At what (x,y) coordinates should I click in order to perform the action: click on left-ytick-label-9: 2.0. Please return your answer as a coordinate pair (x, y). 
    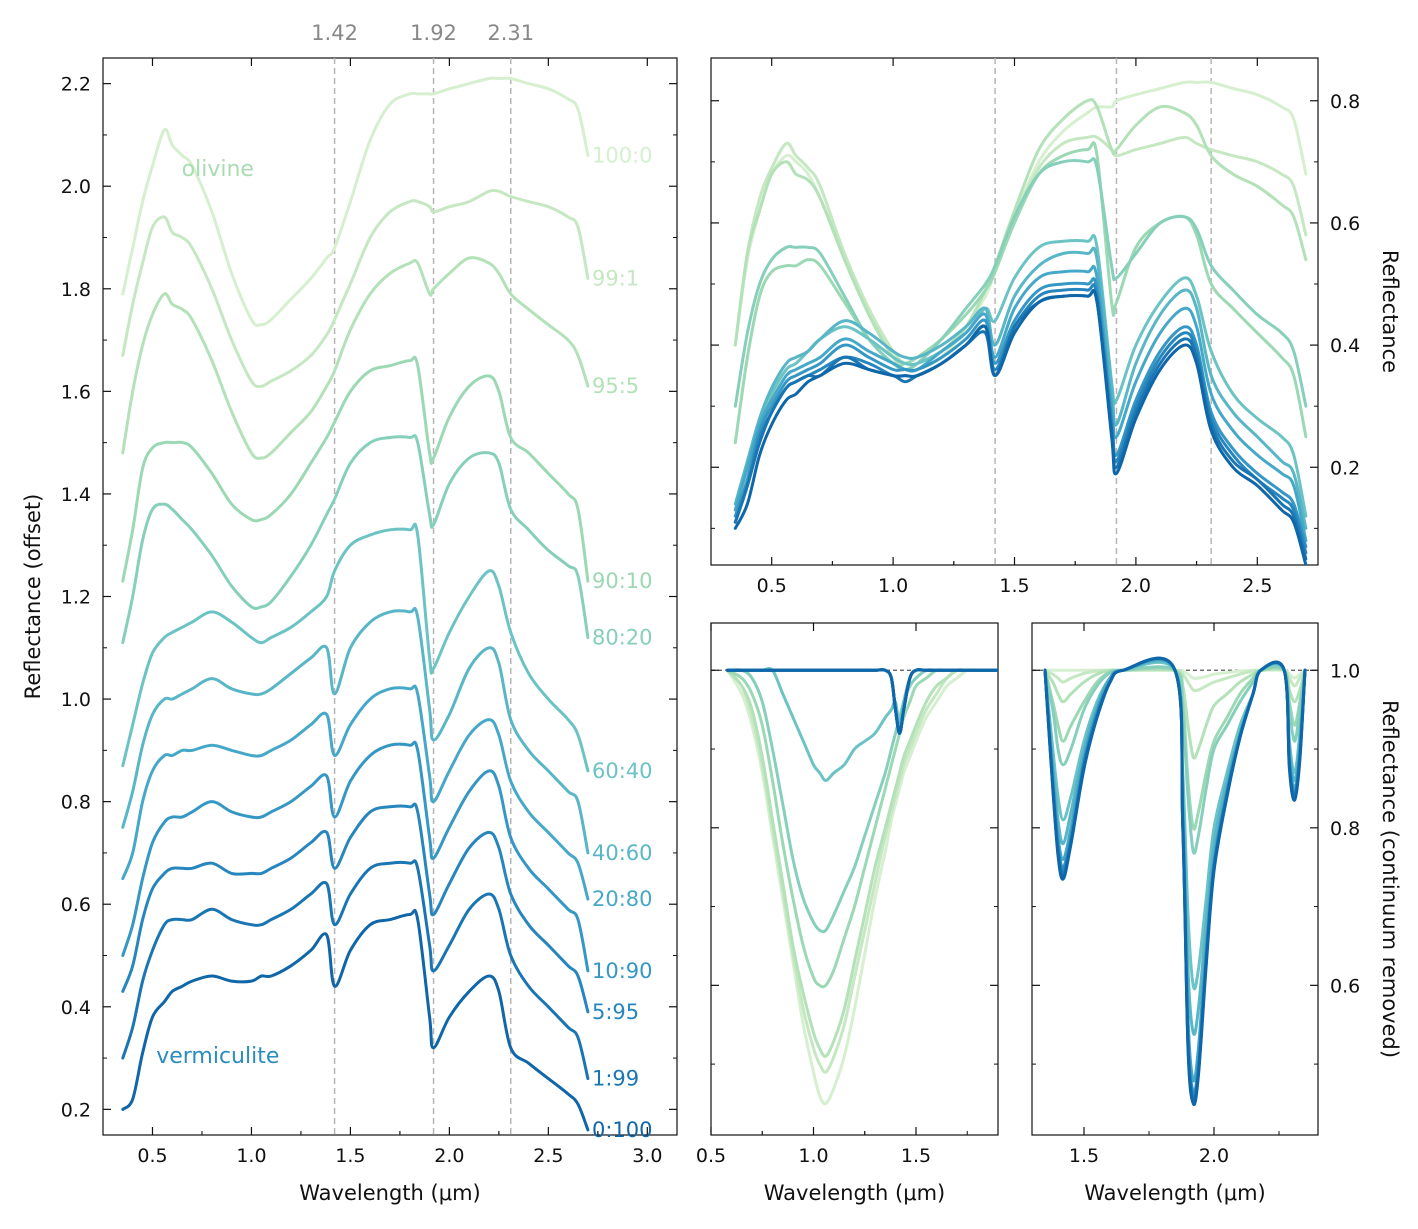
    Looking at the image, I should click on (76, 187).